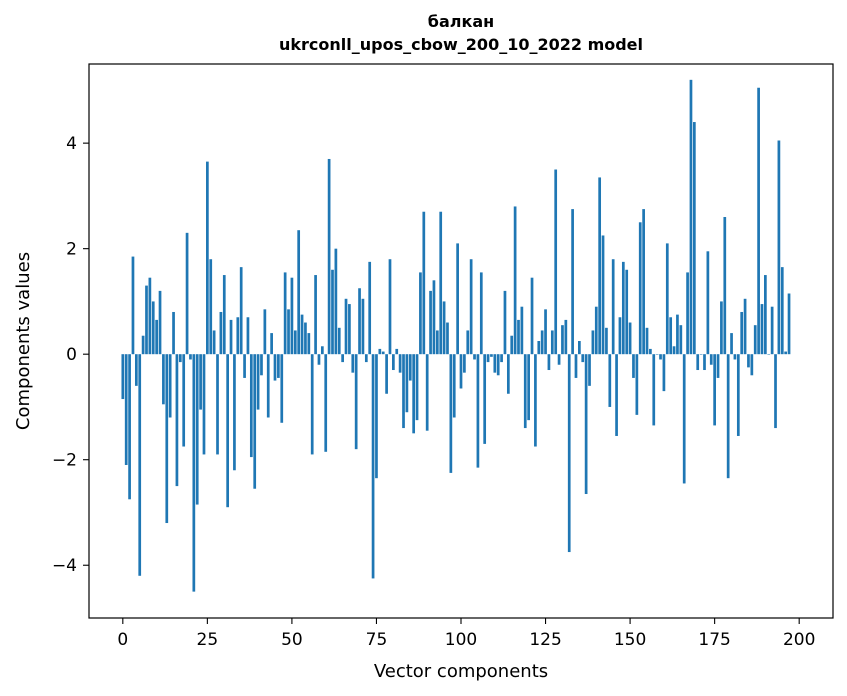  What do you see at coordinates (23, 341) in the screenshot?
I see `y-axis-label: Components values` at bounding box center [23, 341].